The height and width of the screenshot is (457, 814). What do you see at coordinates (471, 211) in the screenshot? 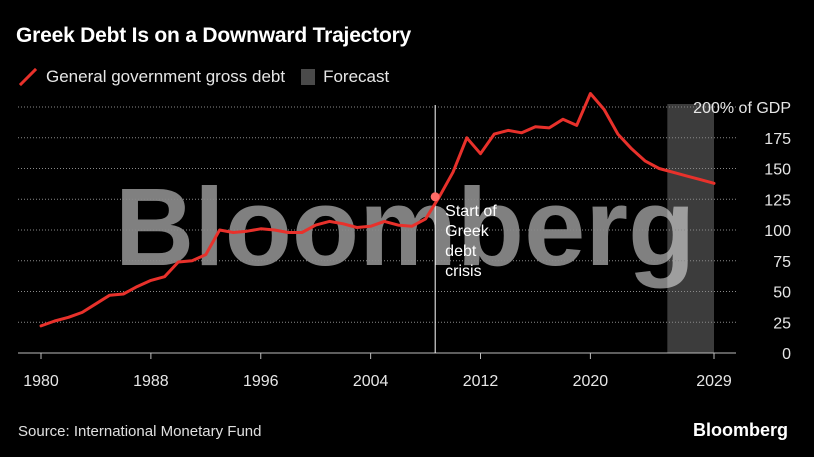
I see `annotation-line-1: Start of` at bounding box center [471, 211].